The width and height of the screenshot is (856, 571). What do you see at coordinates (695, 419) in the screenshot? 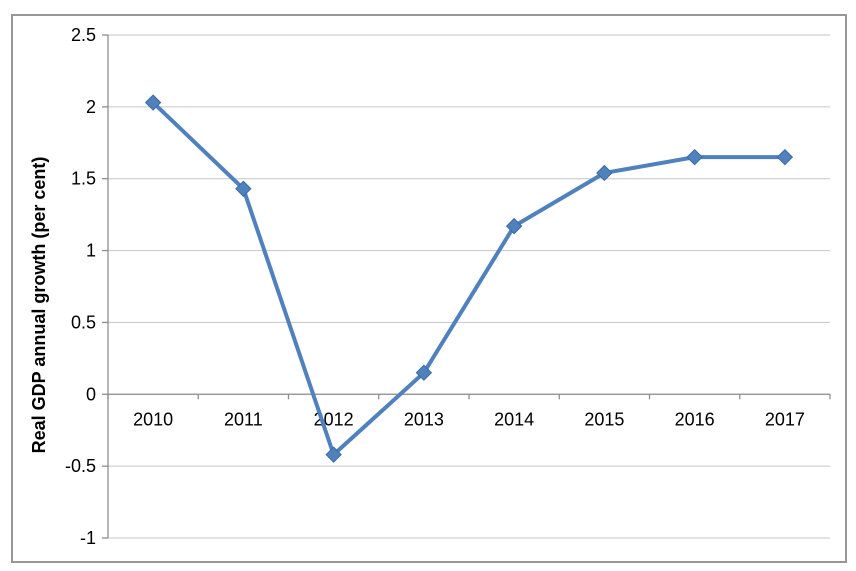
I see `x-tick-label: 2016` at bounding box center [695, 419].